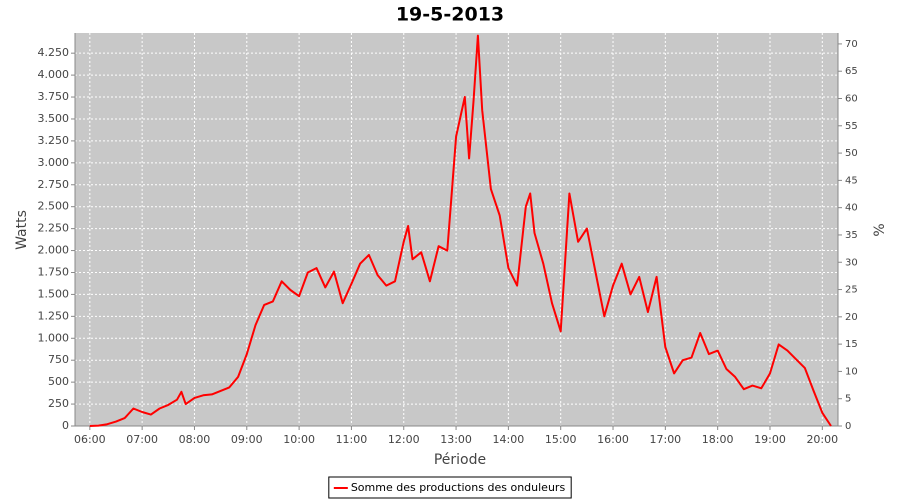  I want to click on y2-tick-label: 25, so click(851, 290).